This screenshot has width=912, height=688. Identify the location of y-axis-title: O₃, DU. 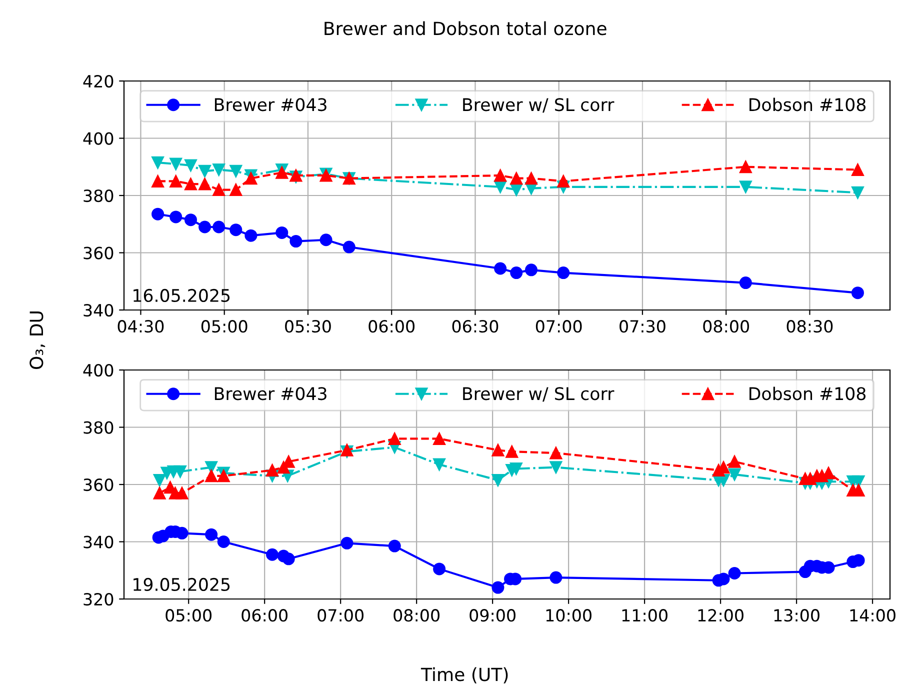
(38, 341).